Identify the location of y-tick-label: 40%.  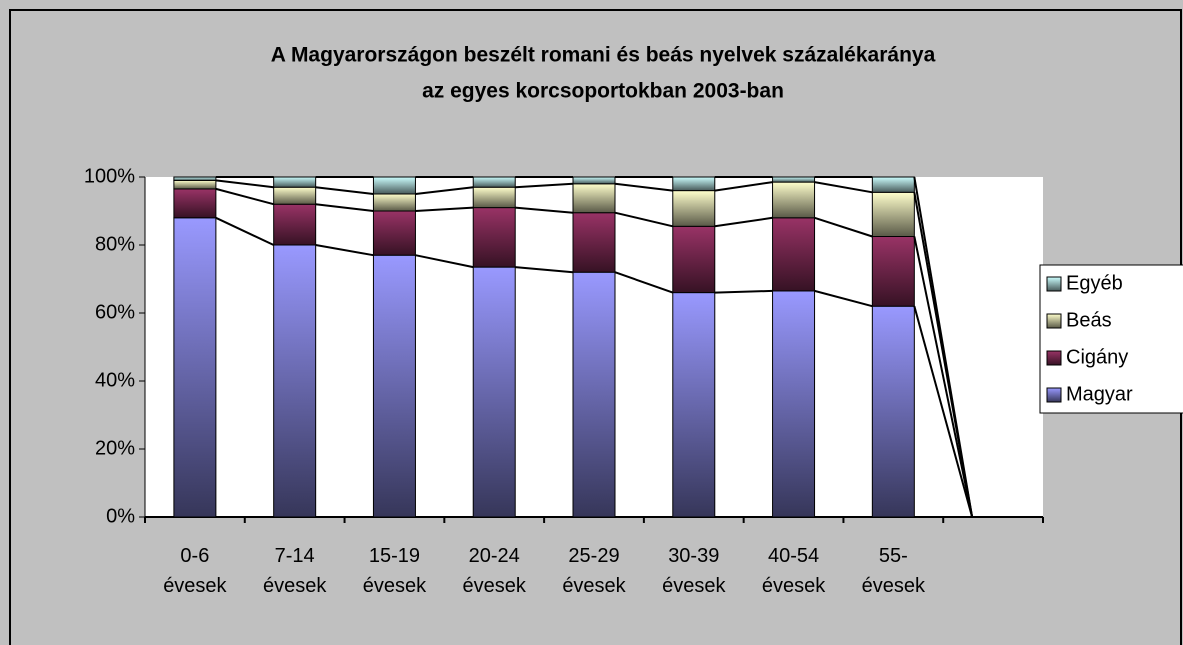
(115, 380).